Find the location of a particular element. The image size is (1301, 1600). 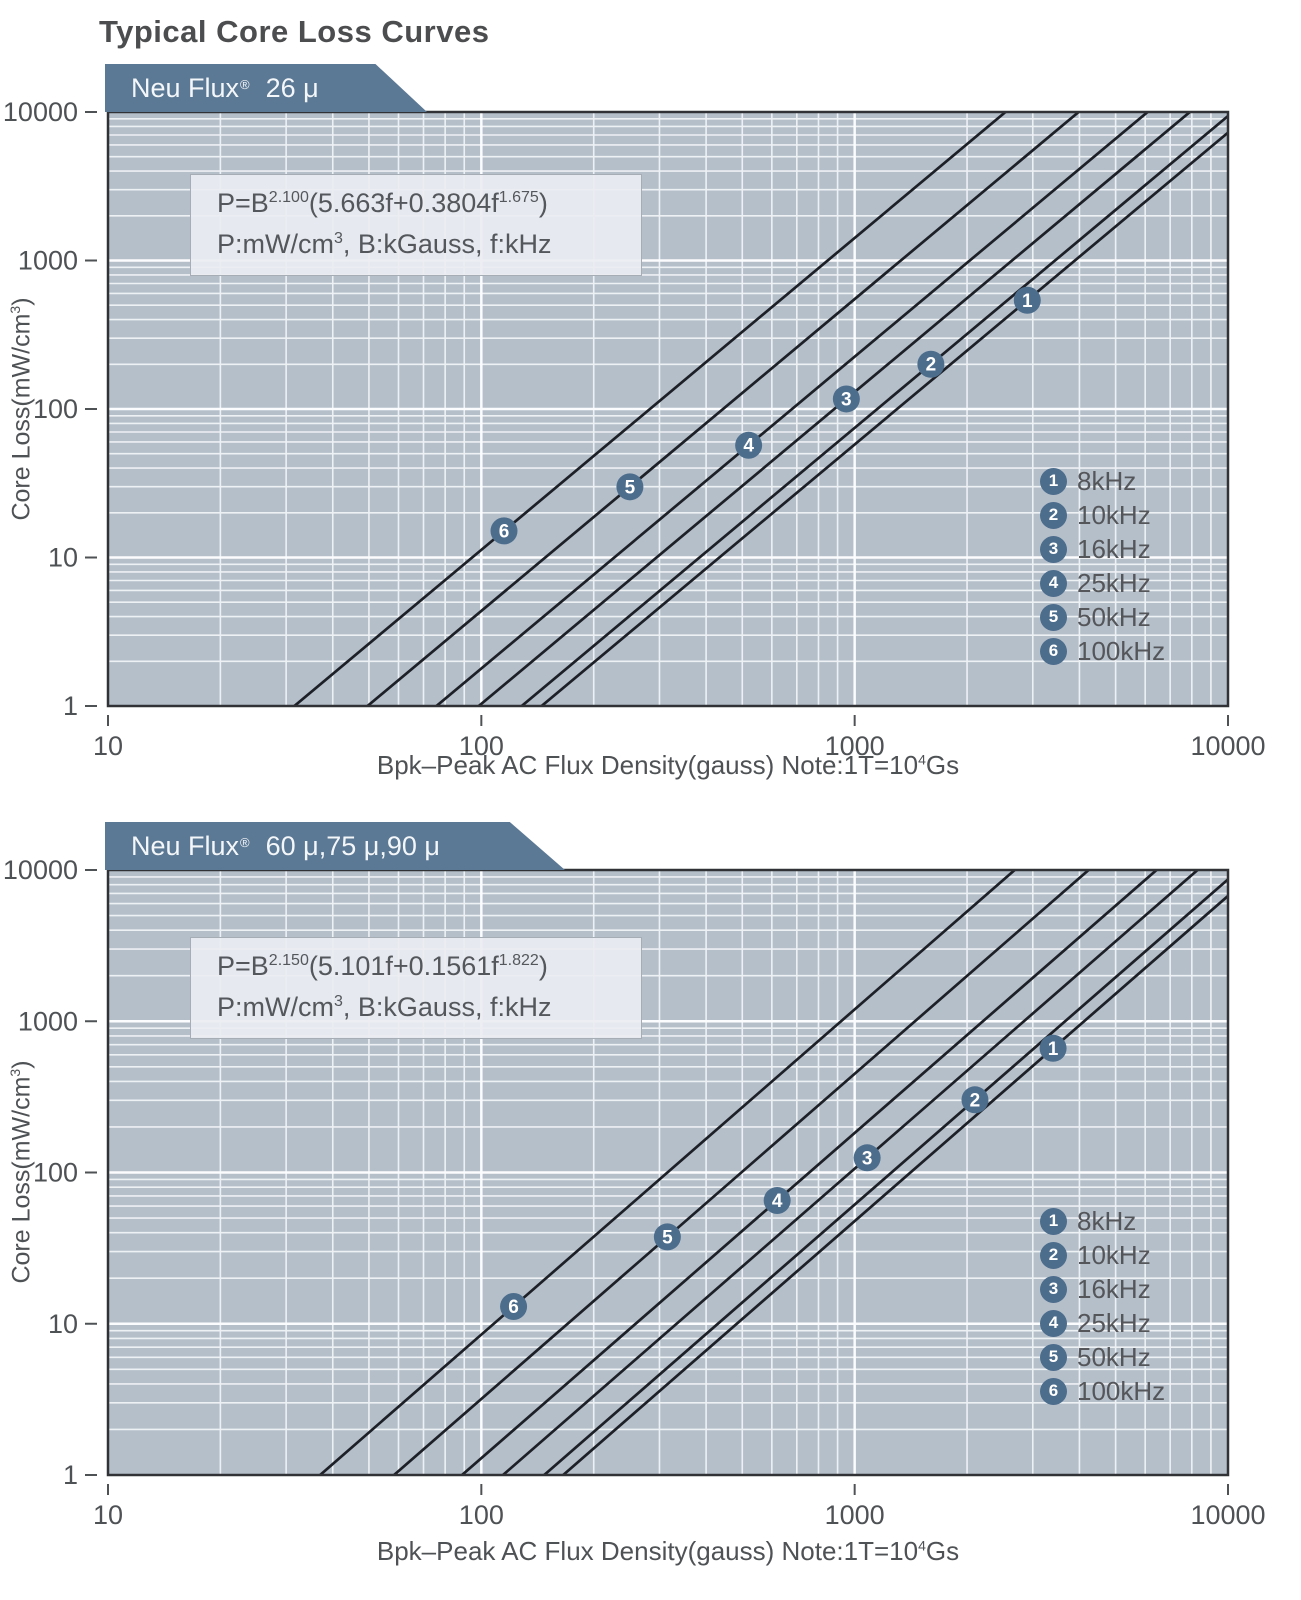

formula-line-1: P=B2.100(5.663f+0.3804f1.675) is located at coordinates (382, 203).